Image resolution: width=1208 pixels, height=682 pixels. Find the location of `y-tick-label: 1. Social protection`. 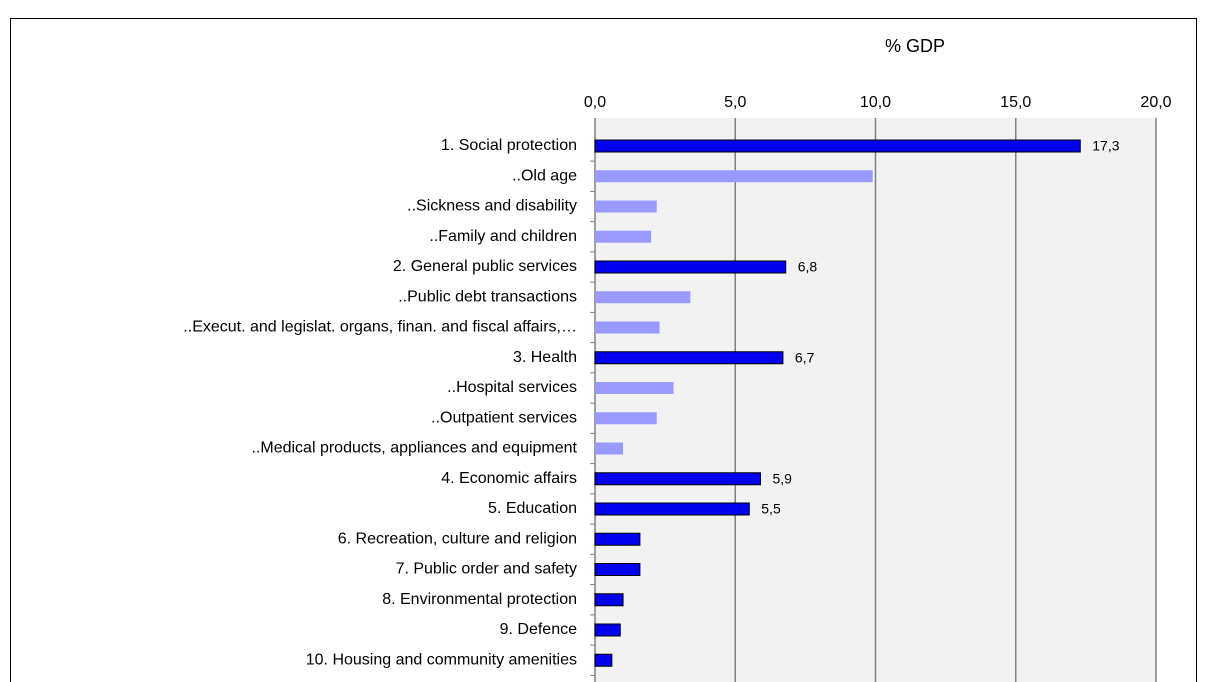

y-tick-label: 1. Social protection is located at coordinates (509, 145).